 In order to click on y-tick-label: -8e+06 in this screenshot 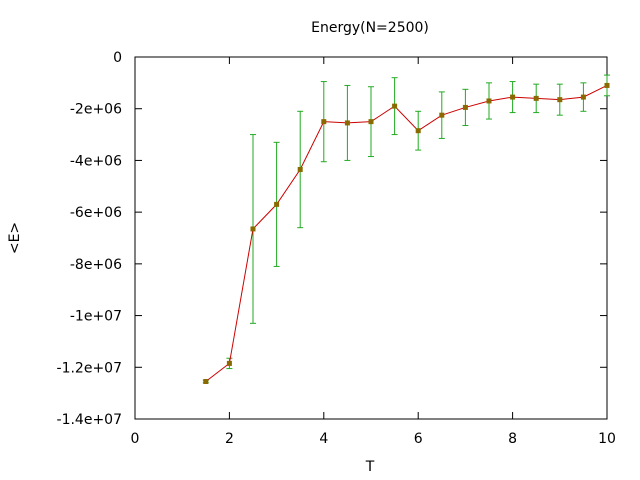, I will do `click(96, 265)`.